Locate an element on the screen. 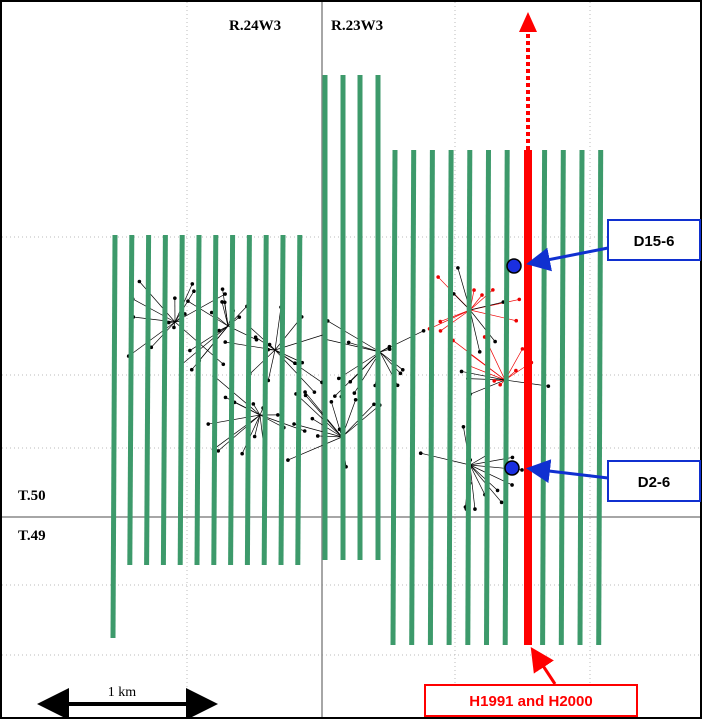 This screenshot has width=702, height=719. township-label: T.50 is located at coordinates (32, 496).